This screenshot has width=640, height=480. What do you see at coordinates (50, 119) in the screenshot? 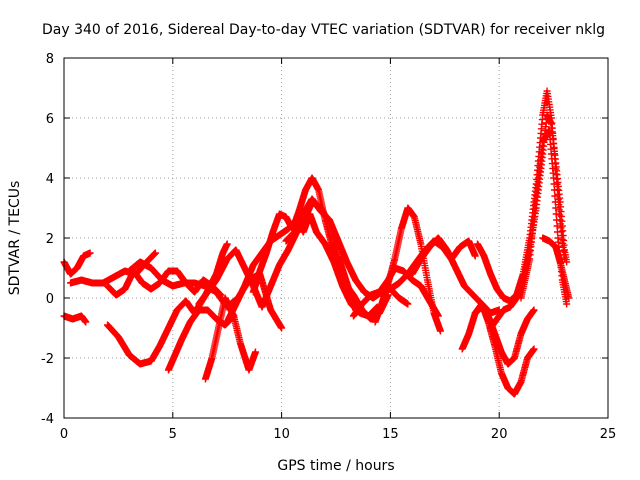
I see `y-tick-label: 6` at bounding box center [50, 119].